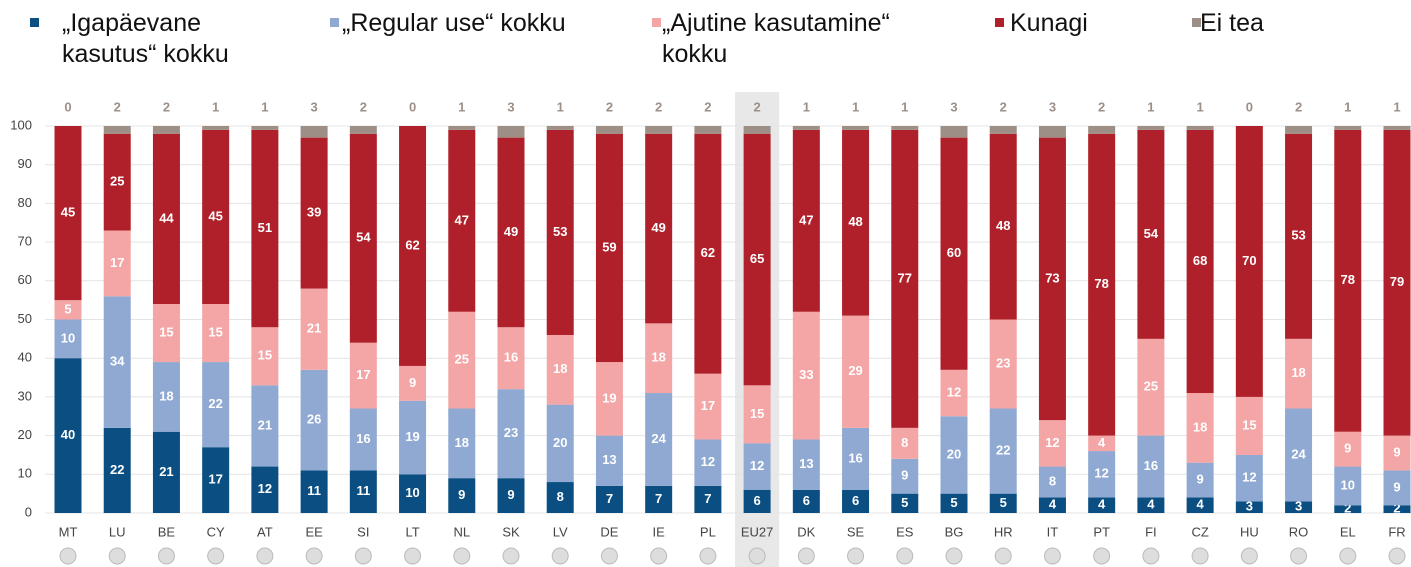  What do you see at coordinates (856, 531) in the screenshot?
I see `x-tick-label: SE` at bounding box center [856, 531].